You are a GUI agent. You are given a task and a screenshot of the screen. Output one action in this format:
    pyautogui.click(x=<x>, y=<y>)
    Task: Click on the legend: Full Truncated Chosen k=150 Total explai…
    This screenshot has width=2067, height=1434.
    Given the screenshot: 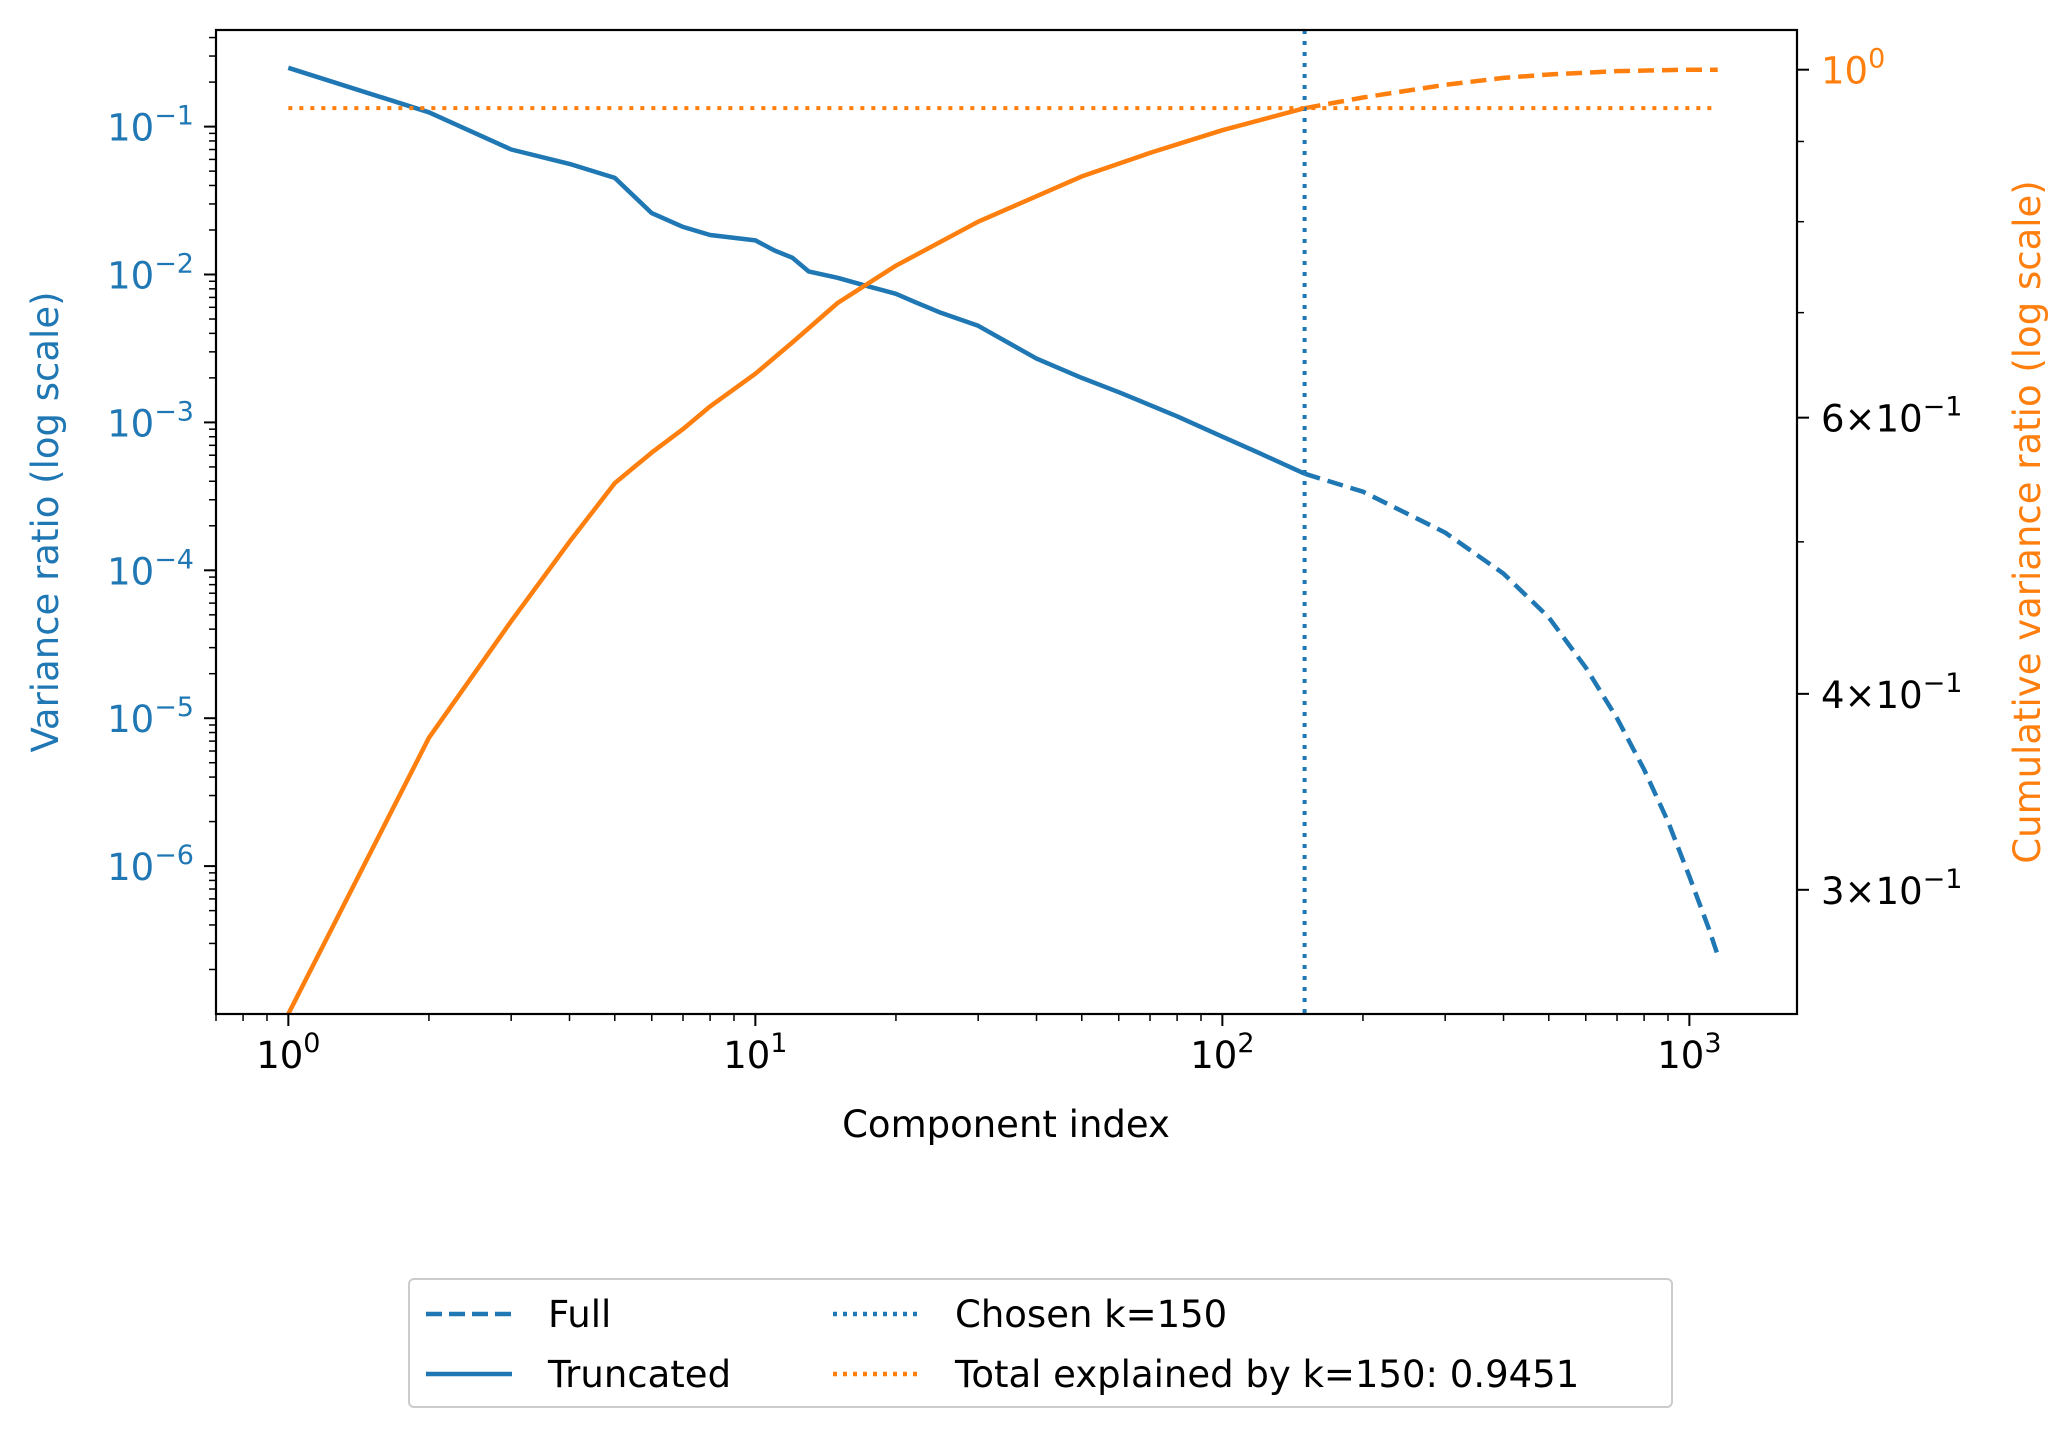 What is the action you would take?
    pyautogui.click(x=1040, y=1343)
    